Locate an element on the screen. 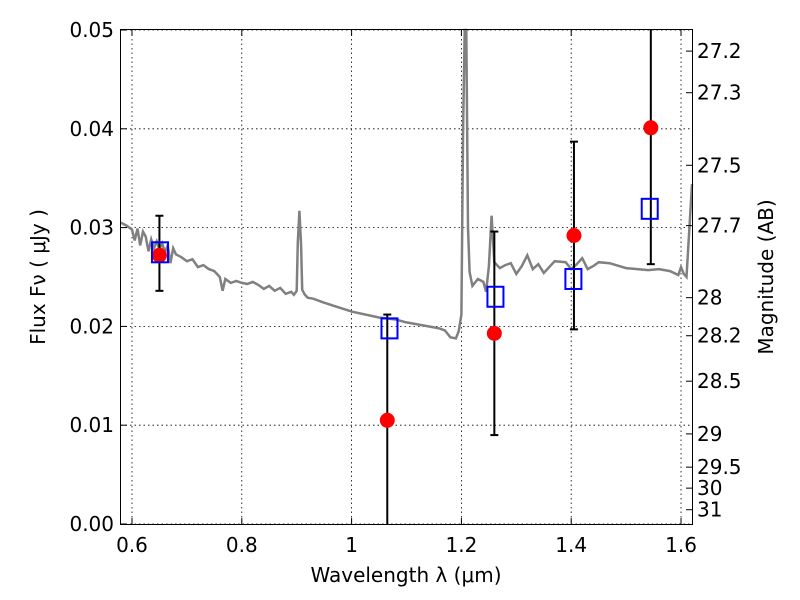 Image resolution: width=800 pixels, height=600 pixels. mag-tick-label: 28.5 is located at coordinates (719, 381).